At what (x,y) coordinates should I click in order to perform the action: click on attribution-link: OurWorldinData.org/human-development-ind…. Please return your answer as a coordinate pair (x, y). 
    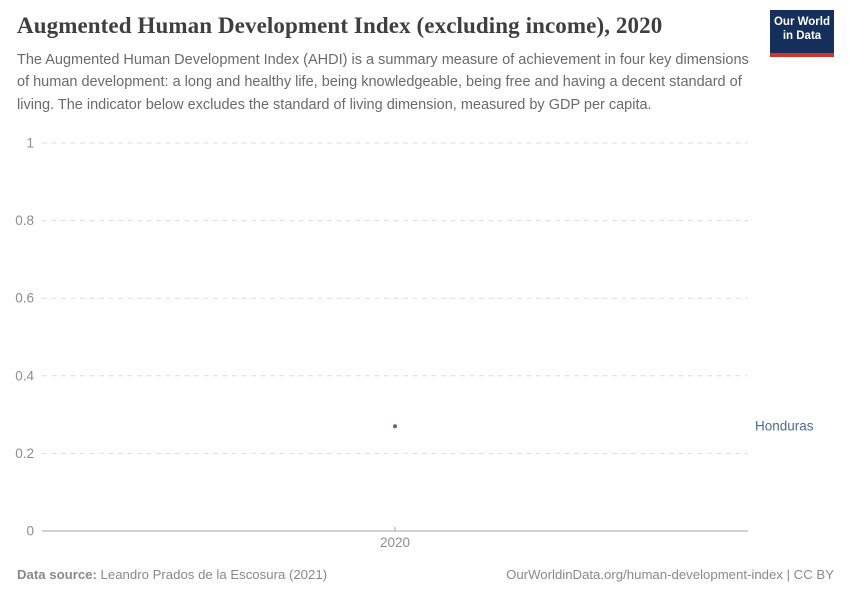
    Looking at the image, I should click on (670, 574).